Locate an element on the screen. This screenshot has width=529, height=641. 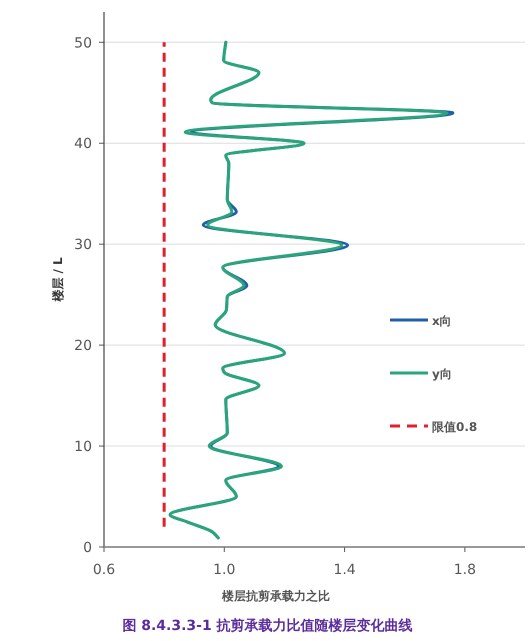
x-tick-label: 1.4 is located at coordinates (344, 570).